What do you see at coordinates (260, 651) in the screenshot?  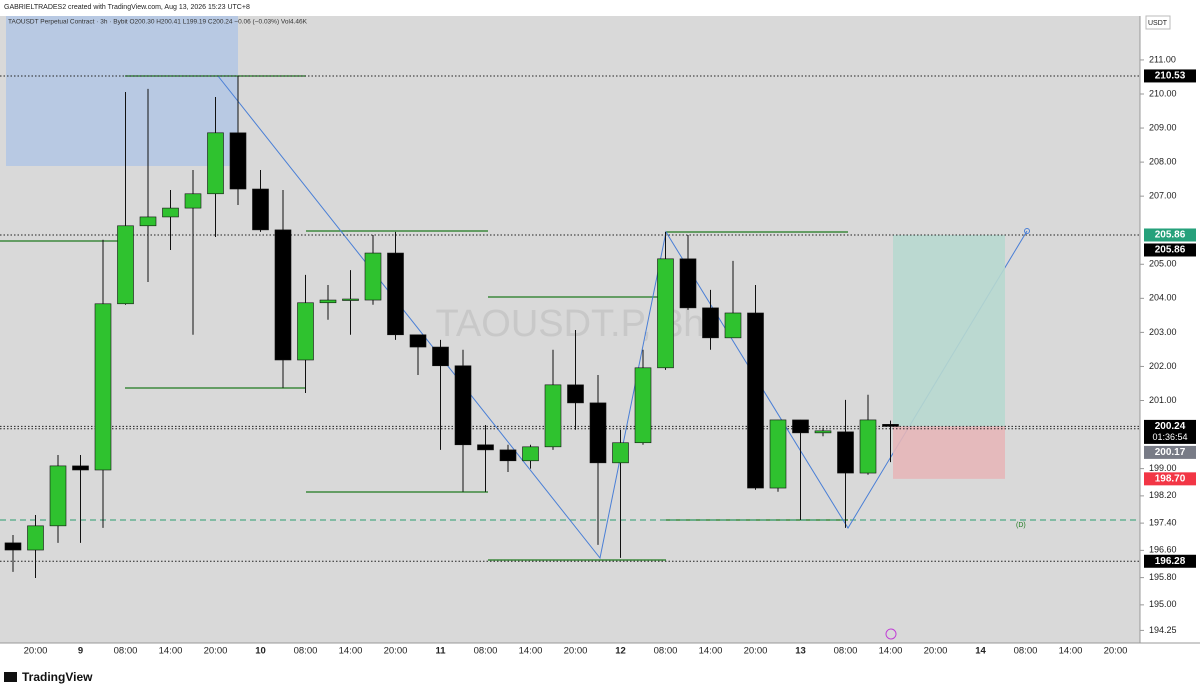 I see `x-tick-label: 10` at bounding box center [260, 651].